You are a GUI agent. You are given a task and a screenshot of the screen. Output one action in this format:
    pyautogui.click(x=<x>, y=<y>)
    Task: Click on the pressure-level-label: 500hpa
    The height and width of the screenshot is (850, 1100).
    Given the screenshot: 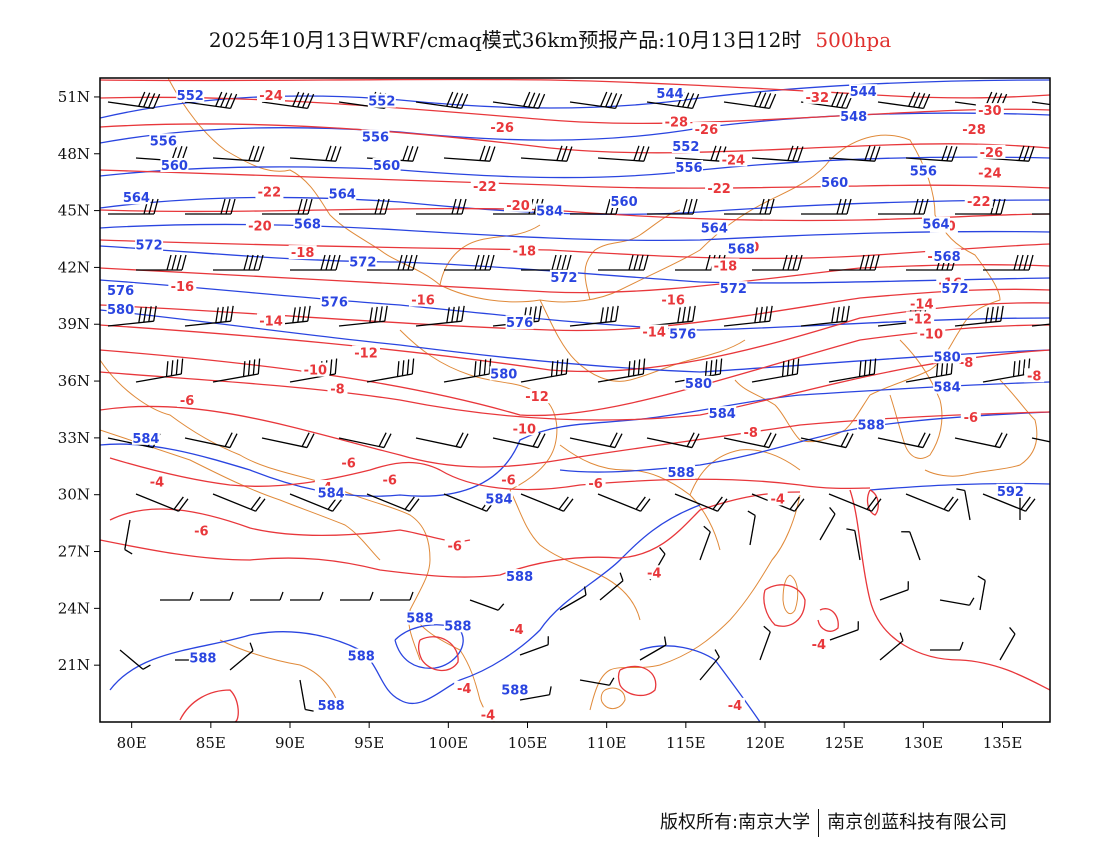 What is the action you would take?
    pyautogui.click(x=853, y=40)
    